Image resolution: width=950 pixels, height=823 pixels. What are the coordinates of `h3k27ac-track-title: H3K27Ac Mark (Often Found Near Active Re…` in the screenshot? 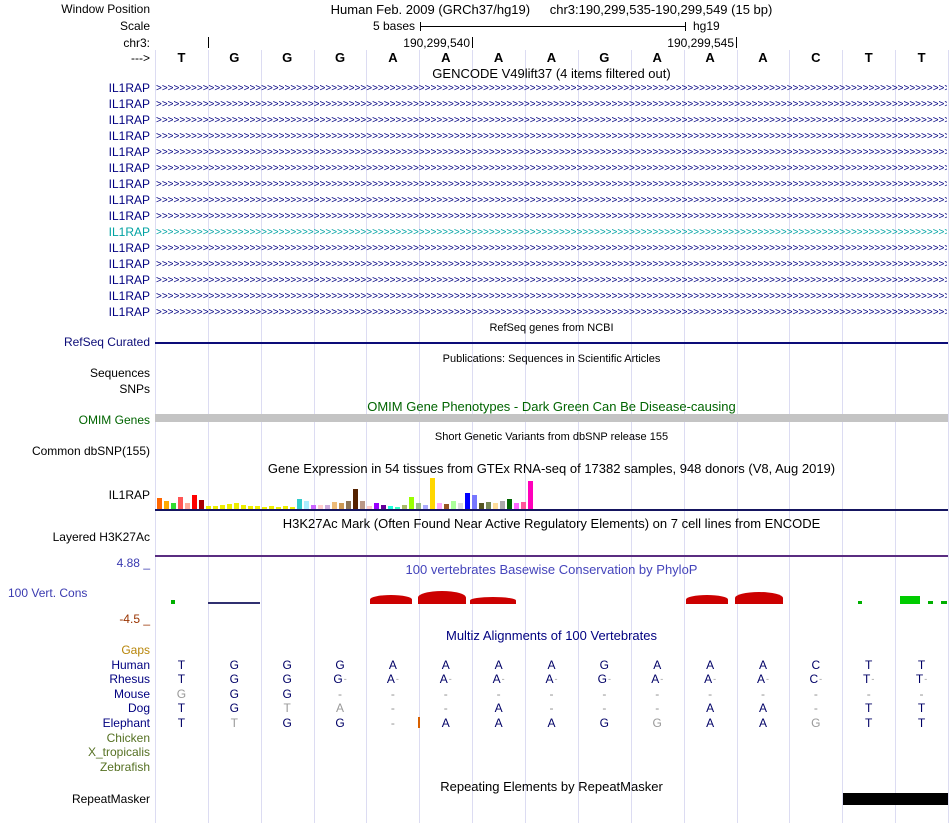 It's located at (551, 523).